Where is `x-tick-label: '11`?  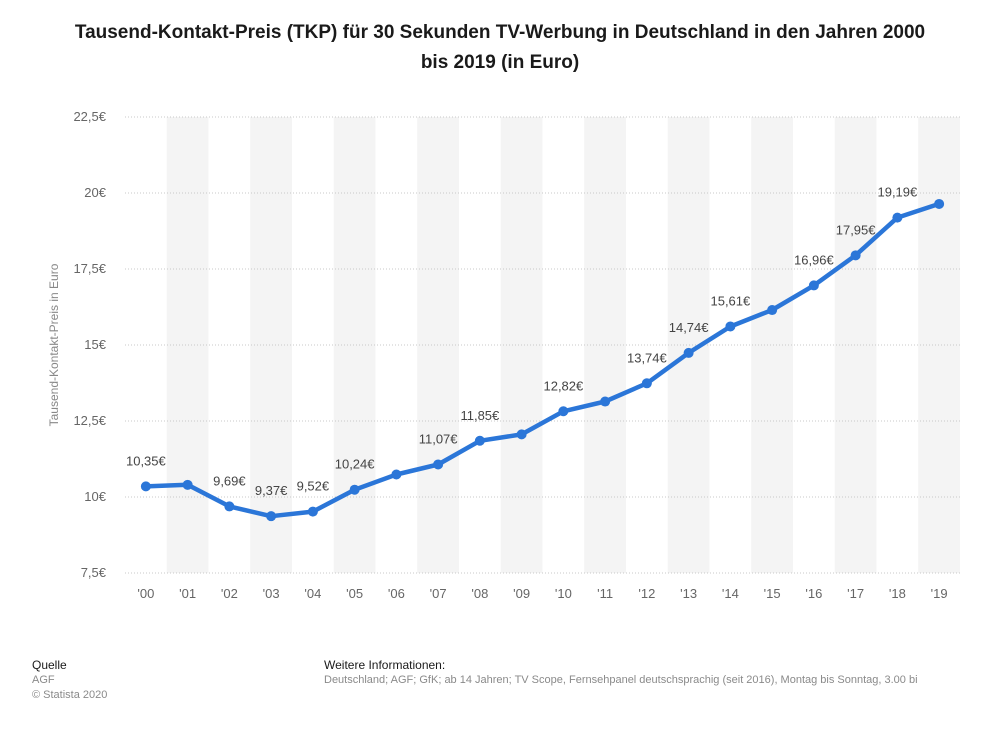 x-tick-label: '11 is located at coordinates (605, 593).